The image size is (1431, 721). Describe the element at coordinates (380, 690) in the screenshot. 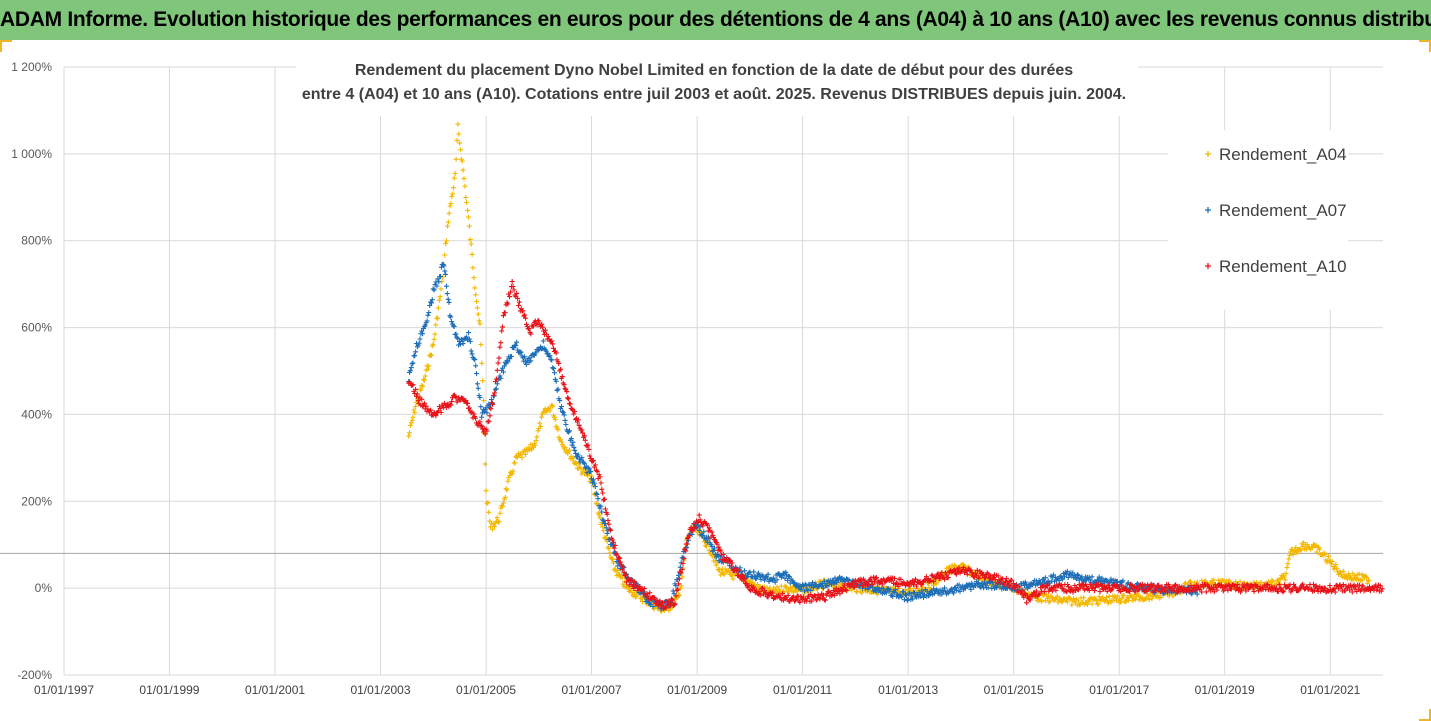

I see `x-tick-label: 01/01/2003` at that location.